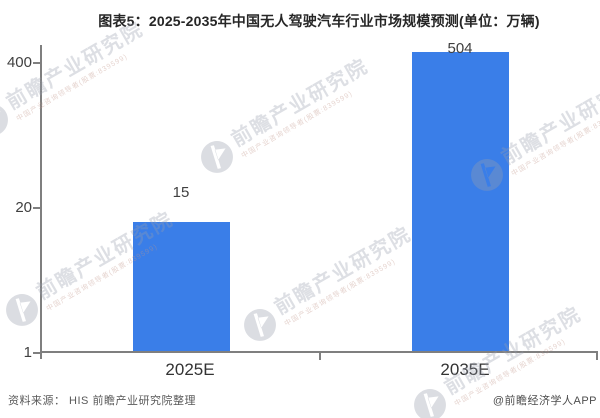 Image resolution: width=600 pixels, height=418 pixels. Describe the element at coordinates (460, 201) in the screenshot. I see `bar-2035E` at that location.